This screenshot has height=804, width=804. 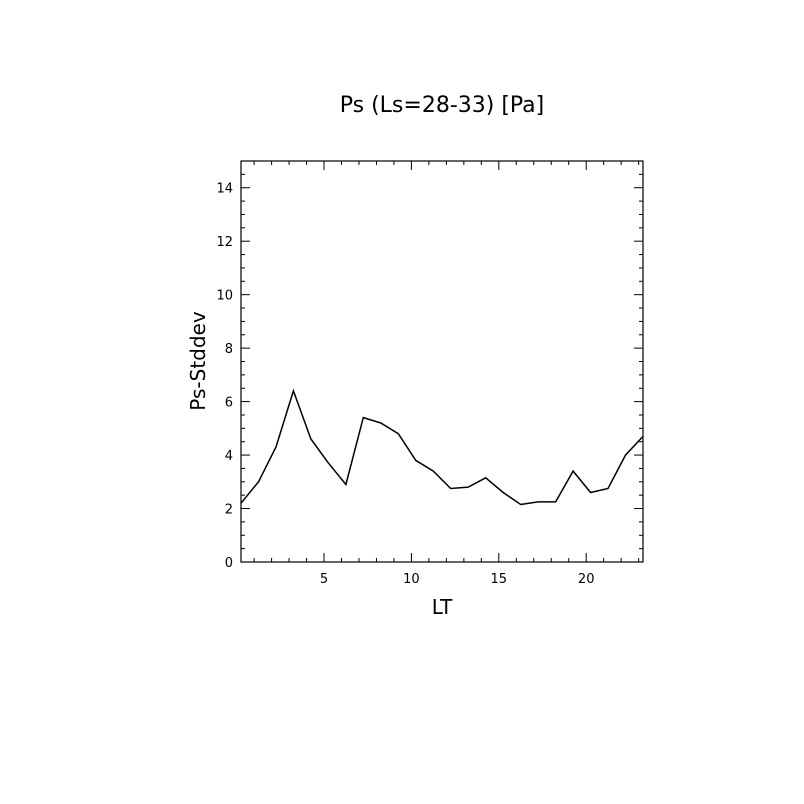 I want to click on series-layer, so click(x=442, y=447).